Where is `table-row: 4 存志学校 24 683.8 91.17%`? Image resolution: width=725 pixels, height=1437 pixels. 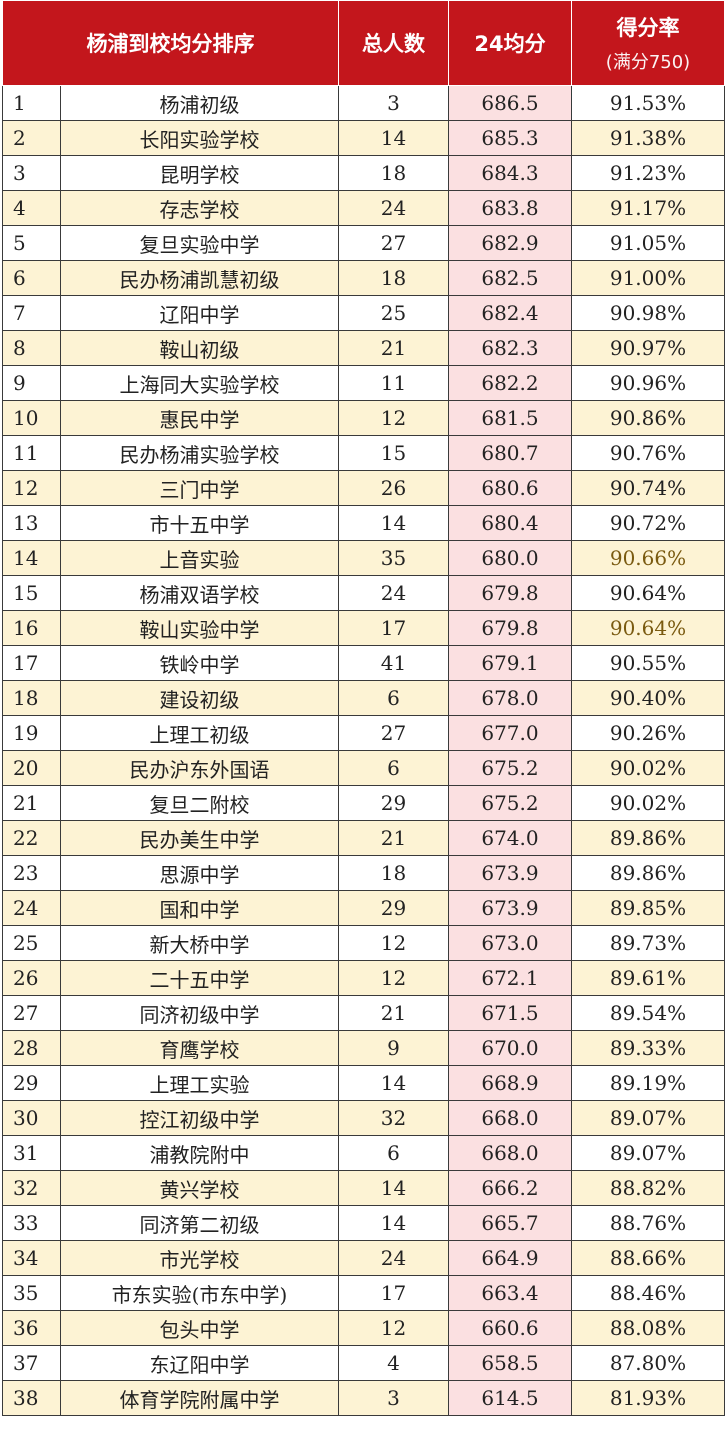
table-row: 4 存志学校 24 683.8 91.17% is located at coordinates (363, 208).